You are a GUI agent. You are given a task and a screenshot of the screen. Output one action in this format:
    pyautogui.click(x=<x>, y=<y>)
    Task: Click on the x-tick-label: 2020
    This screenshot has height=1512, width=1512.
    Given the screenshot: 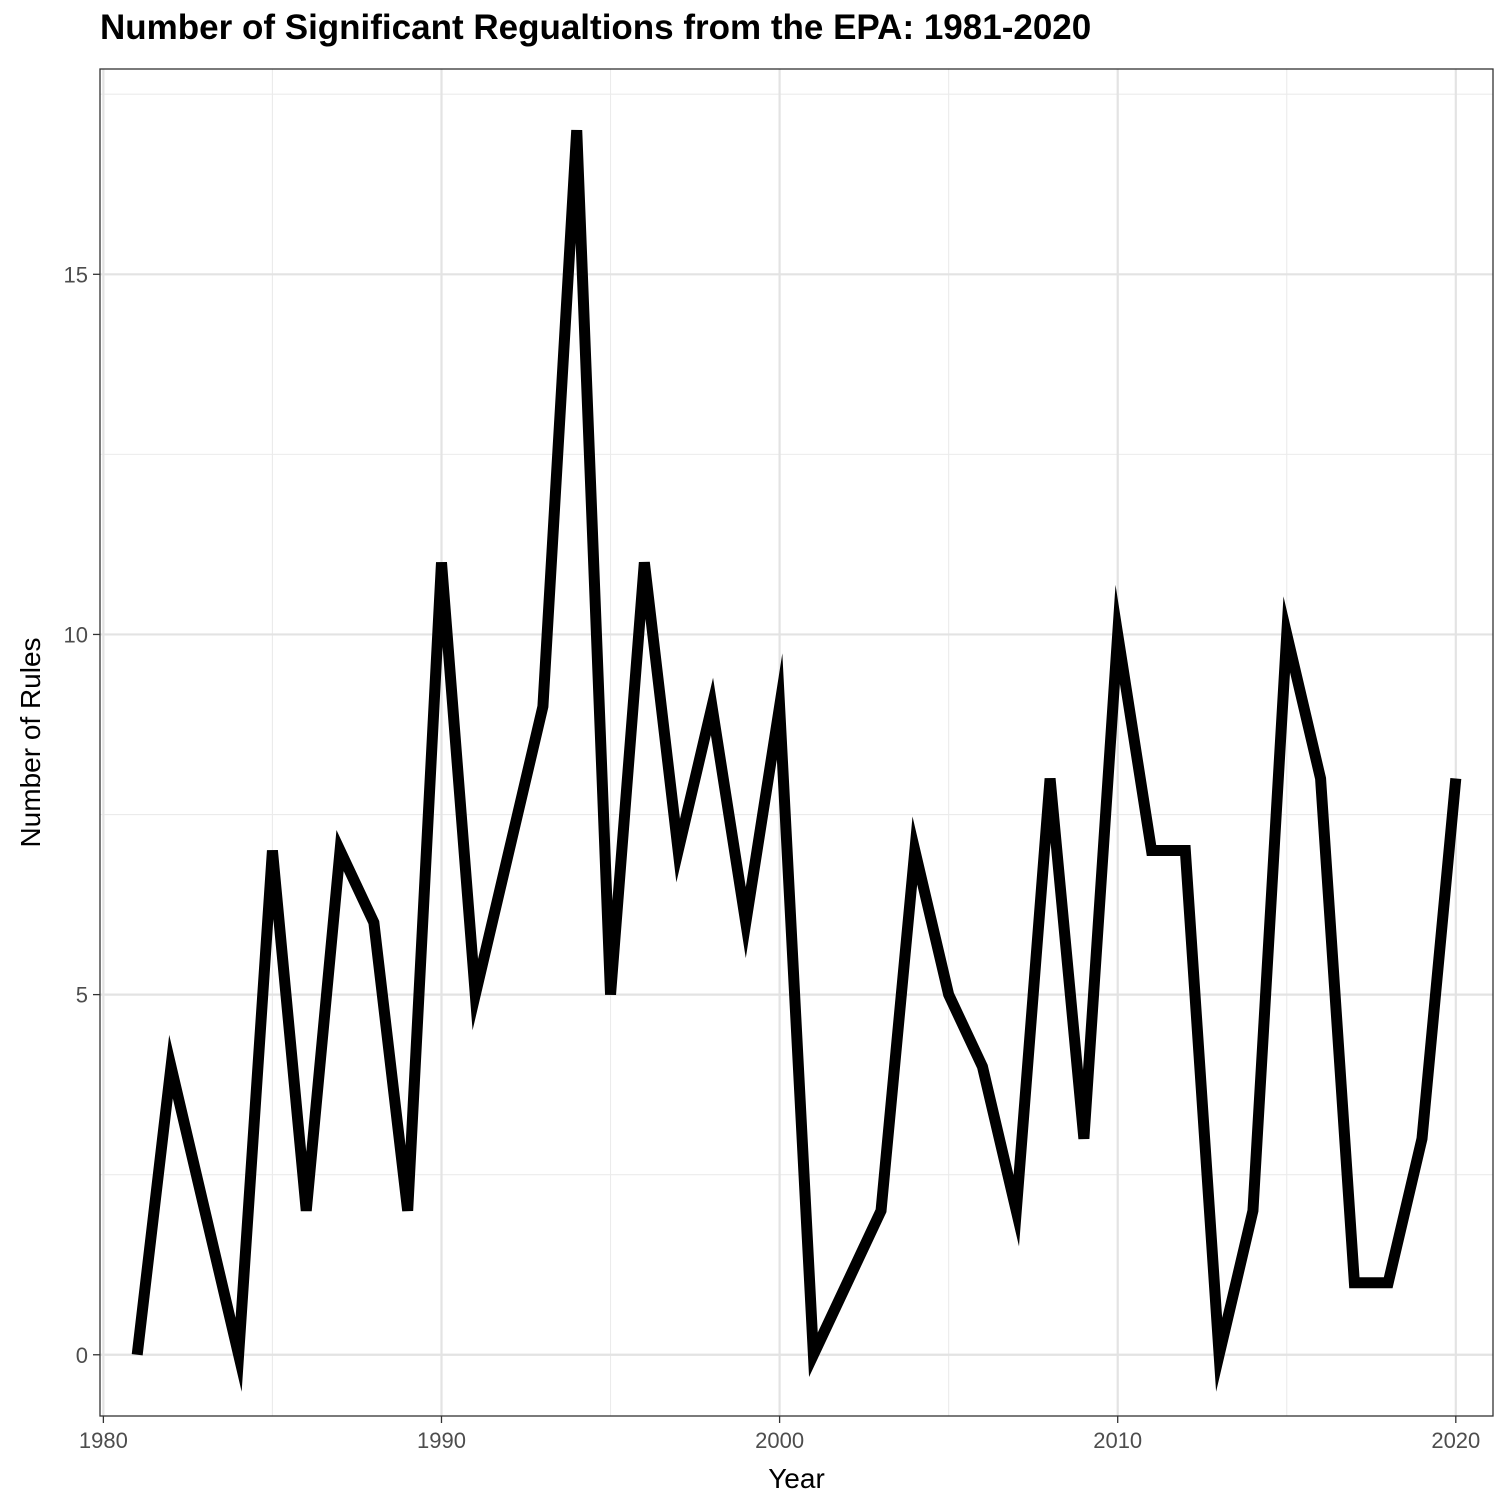 What is the action you would take?
    pyautogui.click(x=1455, y=1440)
    